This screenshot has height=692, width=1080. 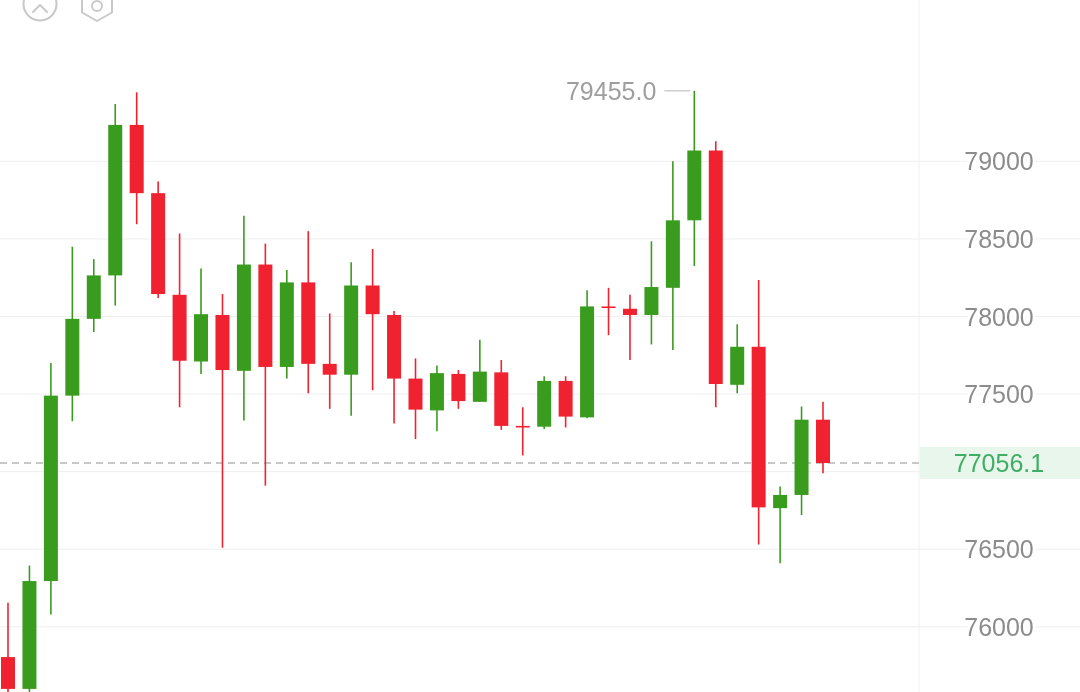 What do you see at coordinates (999, 626) in the screenshot?
I see `y-tick-label: 76000` at bounding box center [999, 626].